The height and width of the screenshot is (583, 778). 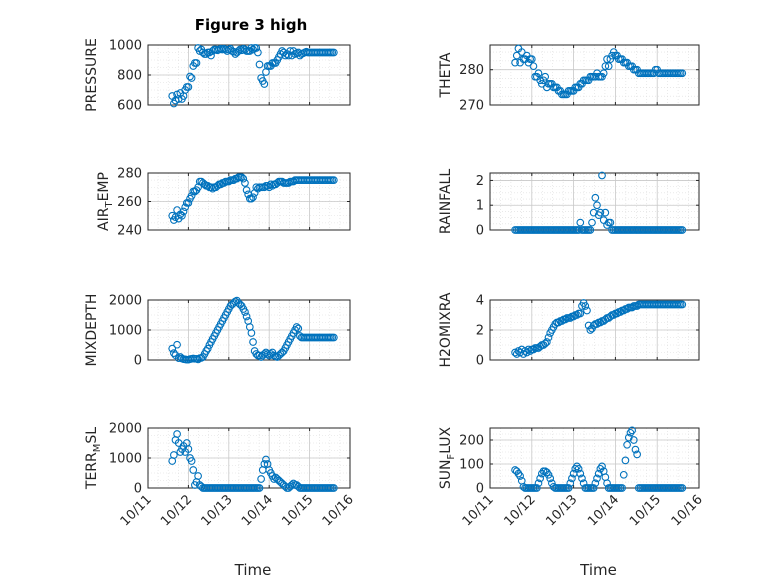 I want to click on y-tick-label: 240, so click(x=129, y=231).